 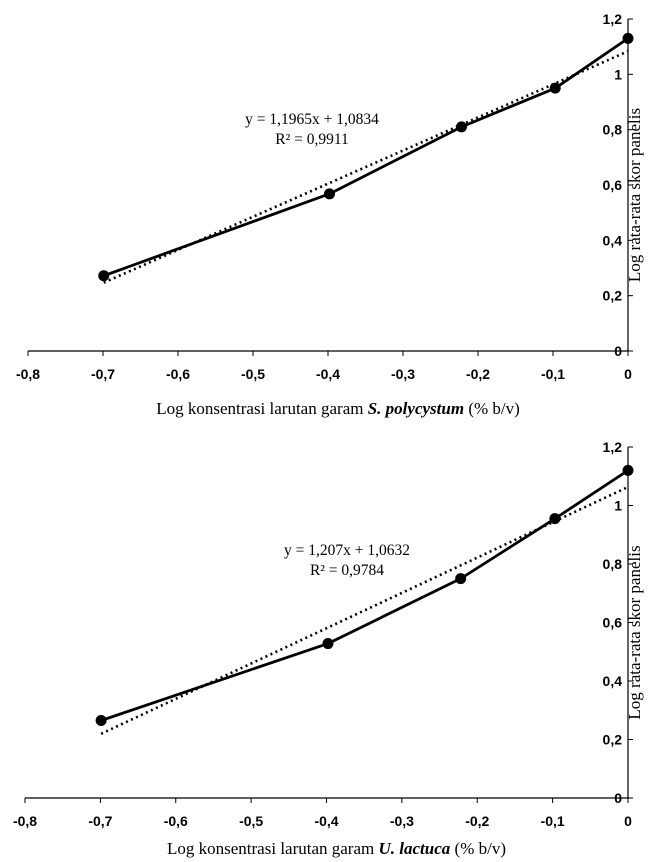 I want to click on trendline-equation: y = 1,1965x + 1,0834, so click(x=312, y=119).